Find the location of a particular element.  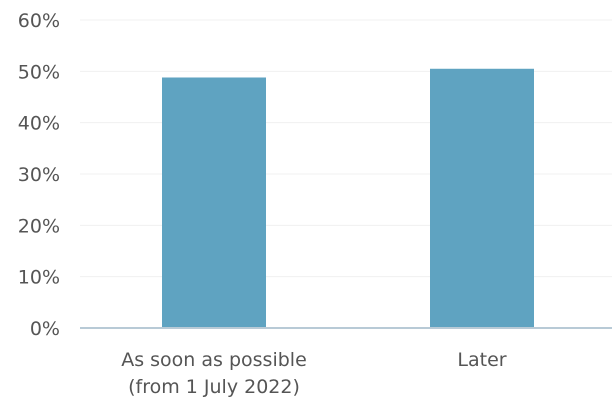

y-tick-label: 60% is located at coordinates (39, 21).